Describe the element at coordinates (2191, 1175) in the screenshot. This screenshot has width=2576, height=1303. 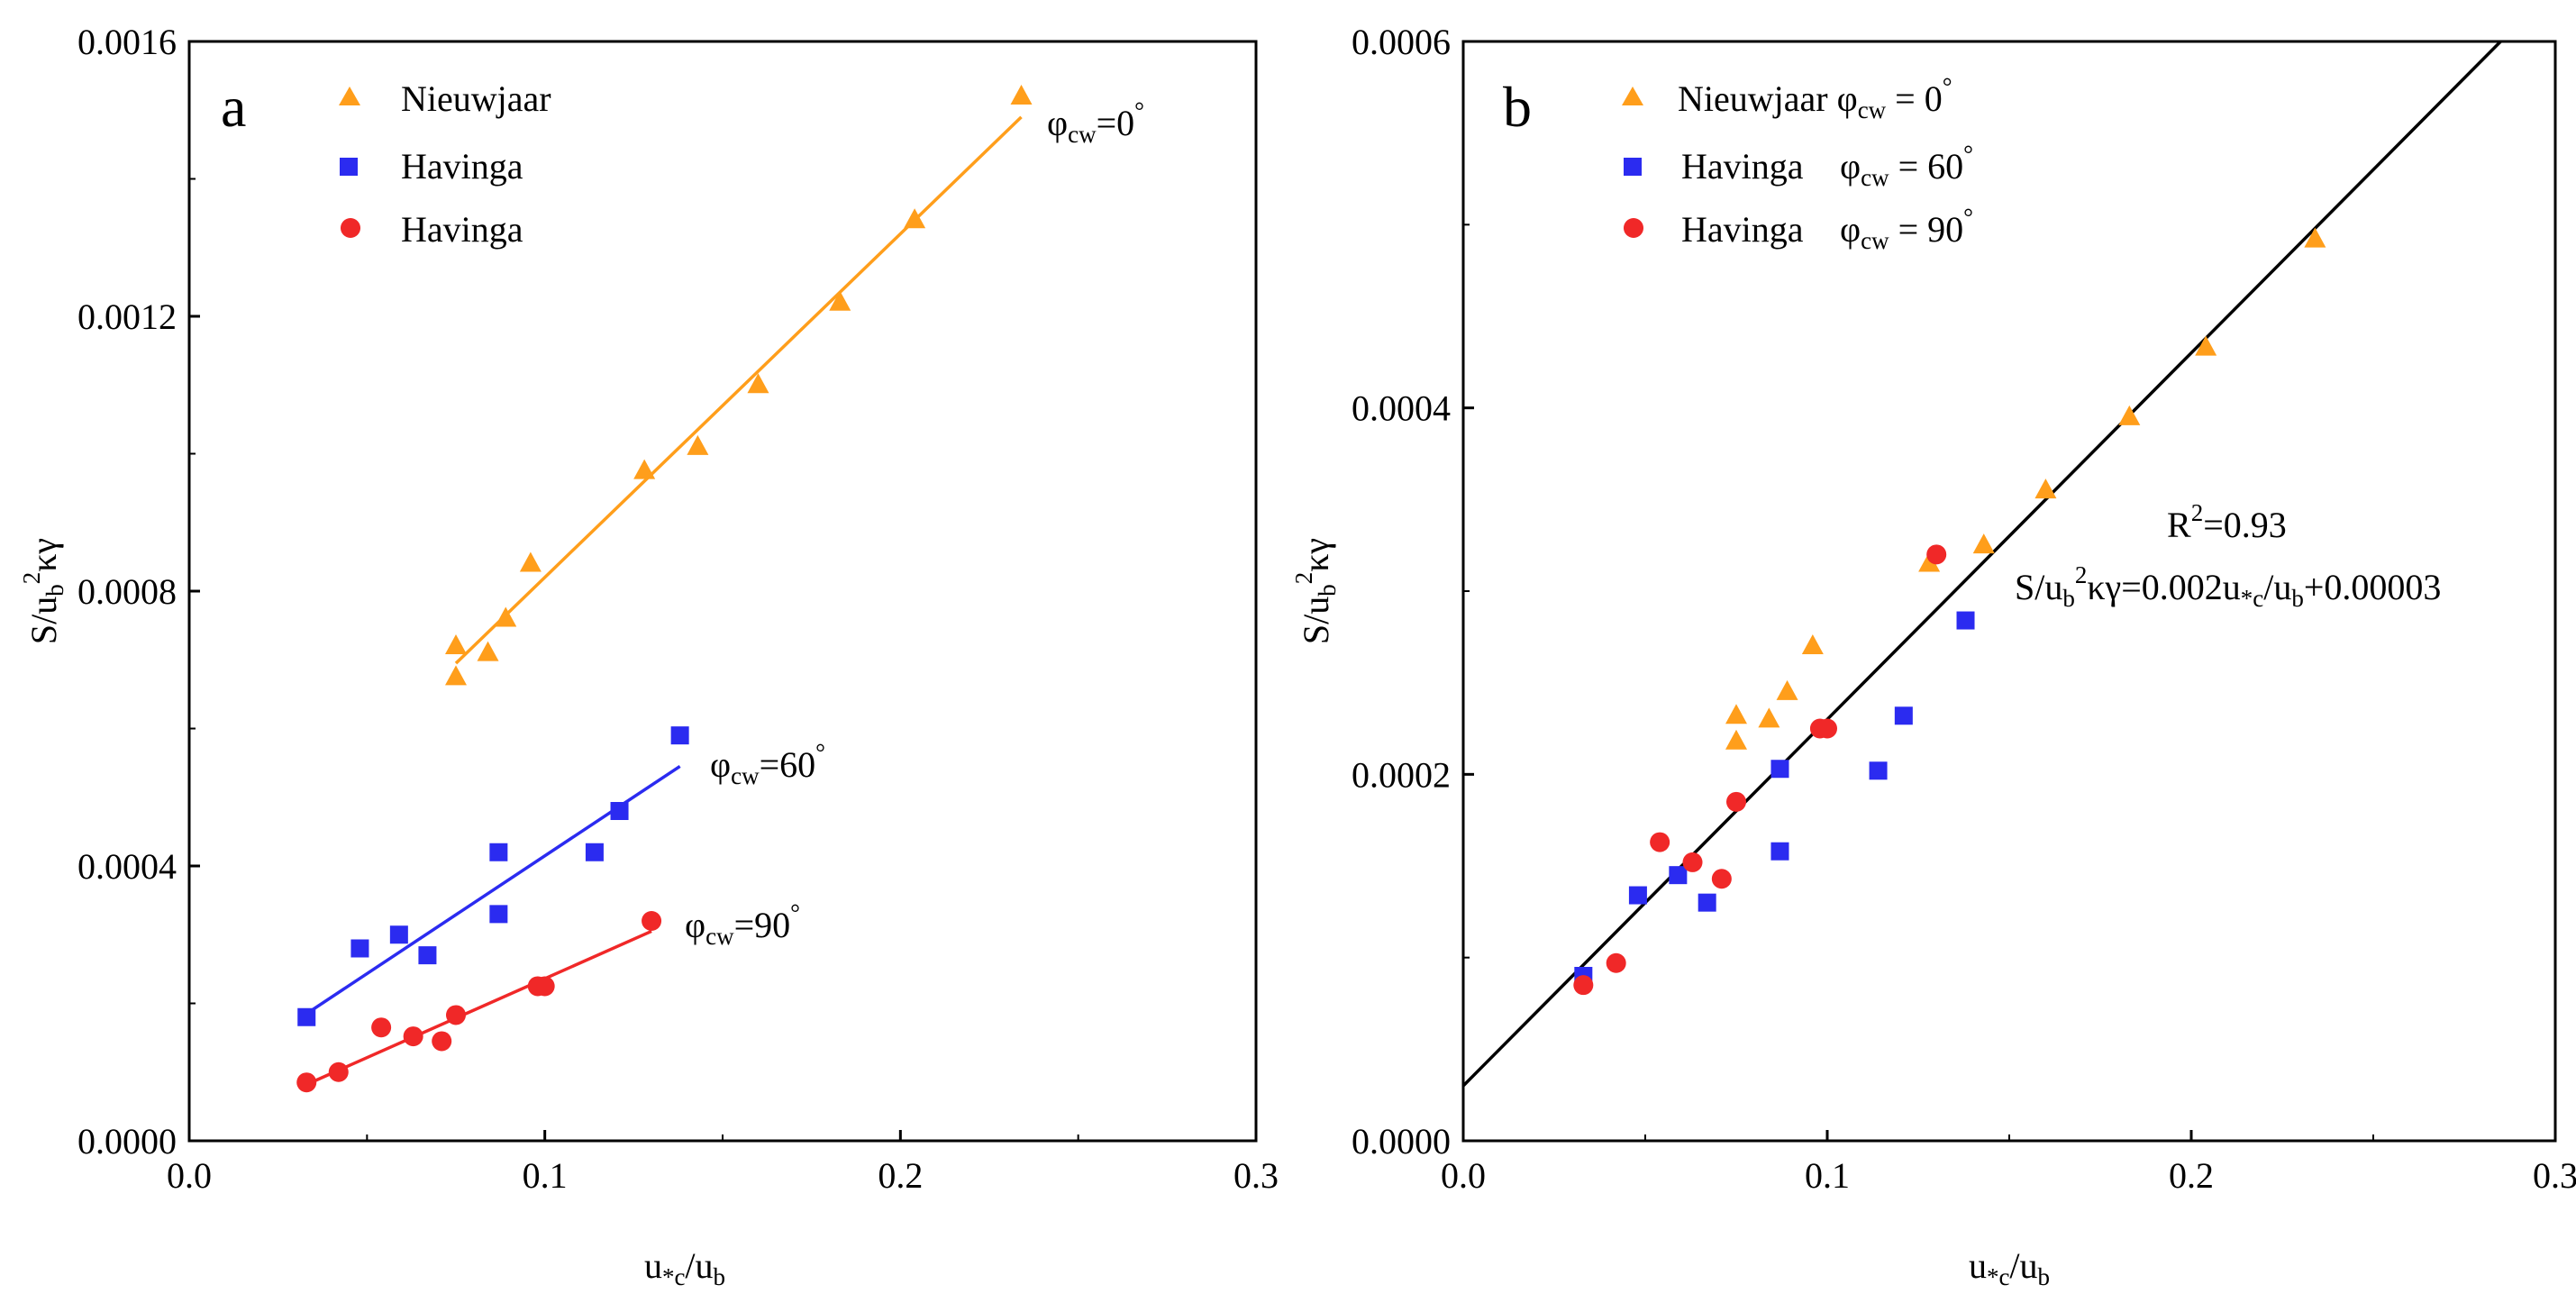
I see `panel-b-x-tick-label: 0.2` at that location.